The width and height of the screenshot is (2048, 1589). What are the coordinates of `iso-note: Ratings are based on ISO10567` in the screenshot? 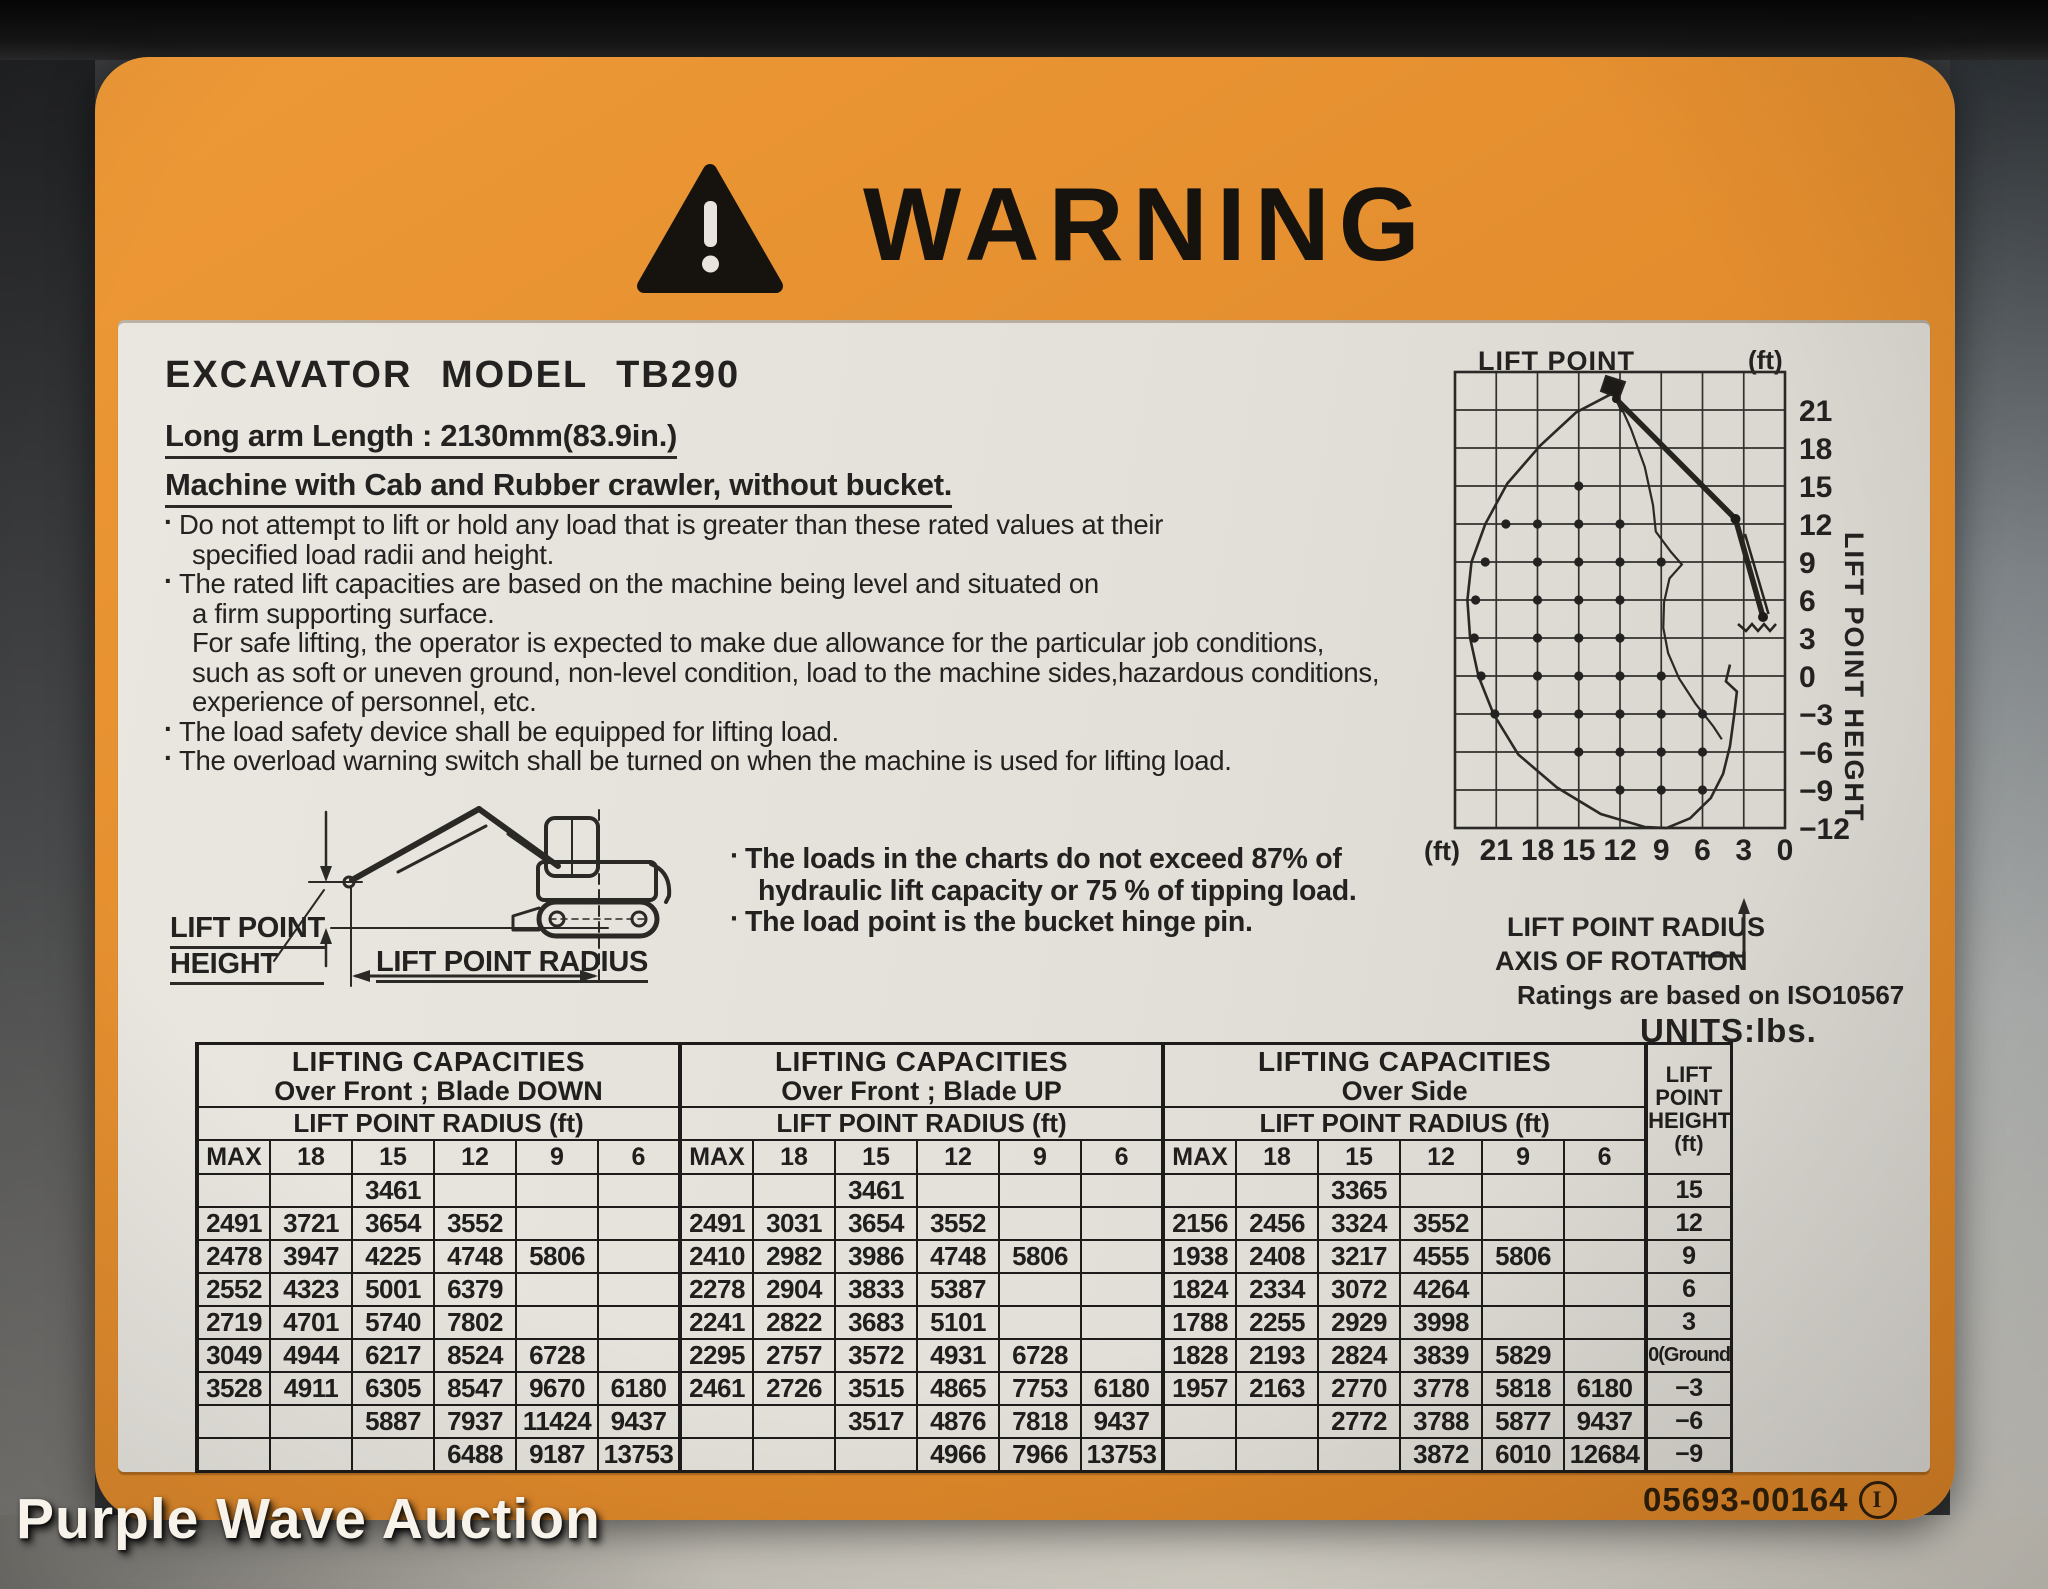 It's located at (1711, 995).